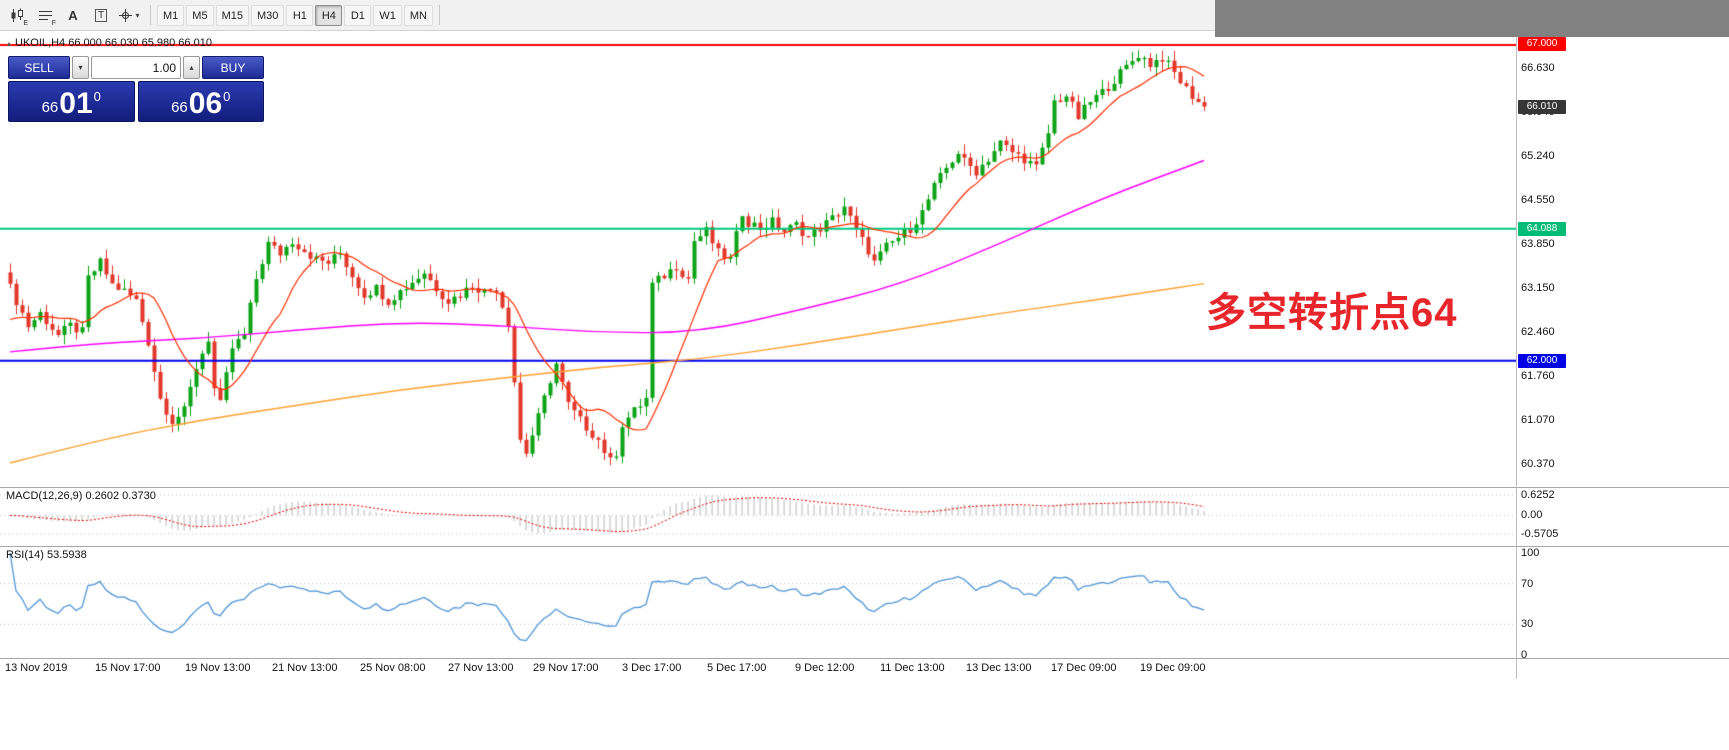 This screenshot has height=750, width=1729. I want to click on price-tick-label: 61.760, so click(1538, 376).